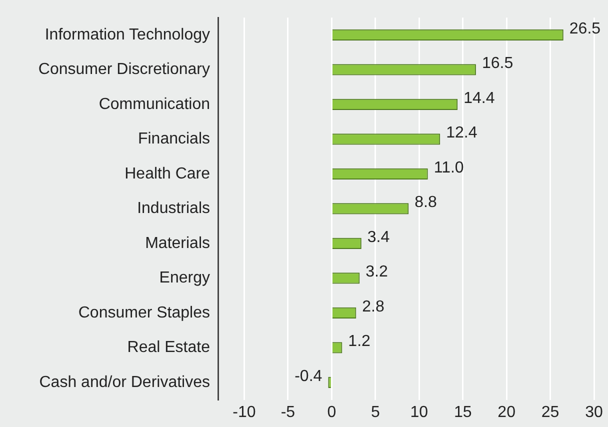  What do you see at coordinates (174, 139) in the screenshot?
I see `y-tick-label: Financials` at bounding box center [174, 139].